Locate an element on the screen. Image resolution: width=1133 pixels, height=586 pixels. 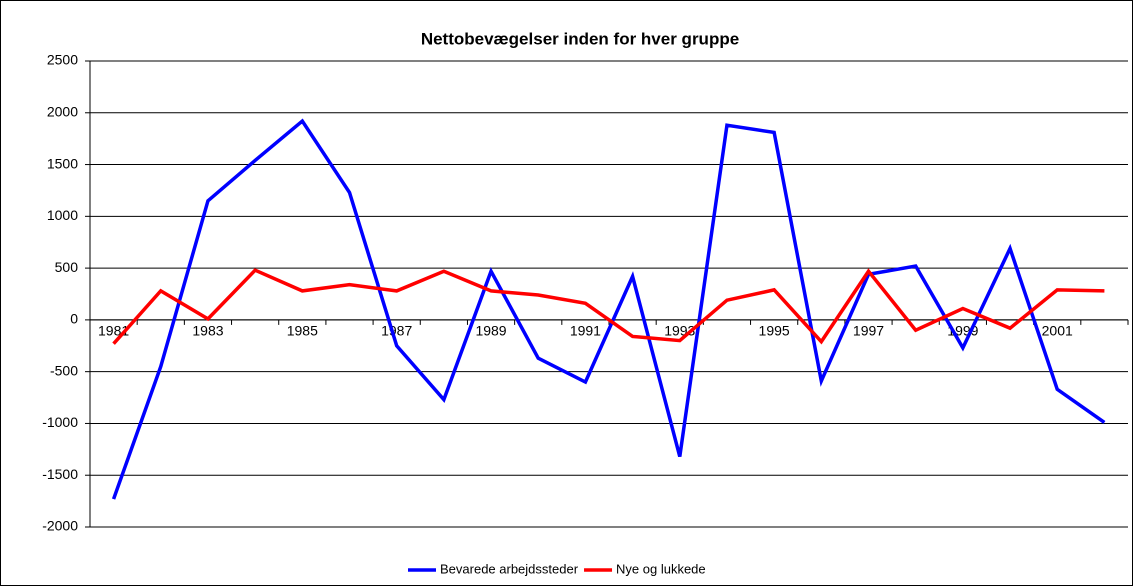
x-tick-label: 1991 is located at coordinates (585, 331).